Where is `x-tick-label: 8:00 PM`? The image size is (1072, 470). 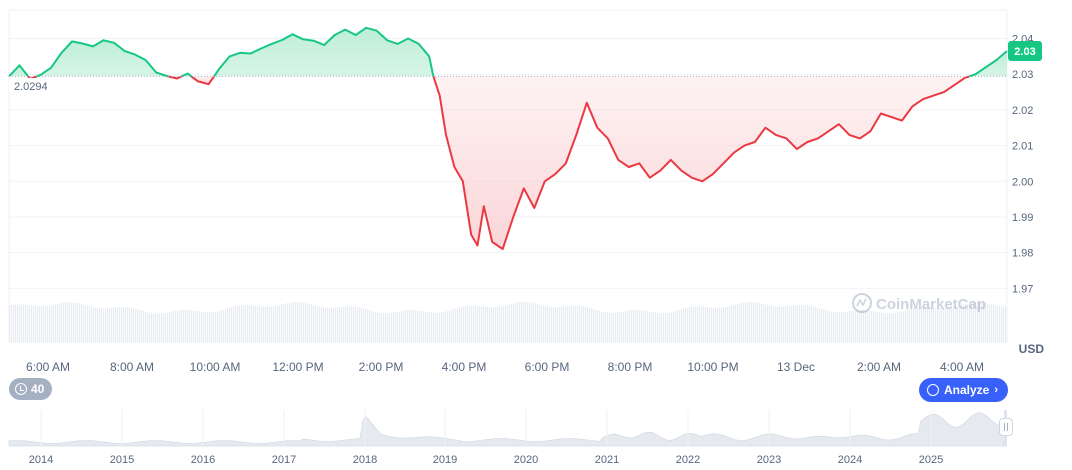
x-tick-label: 8:00 PM is located at coordinates (630, 367).